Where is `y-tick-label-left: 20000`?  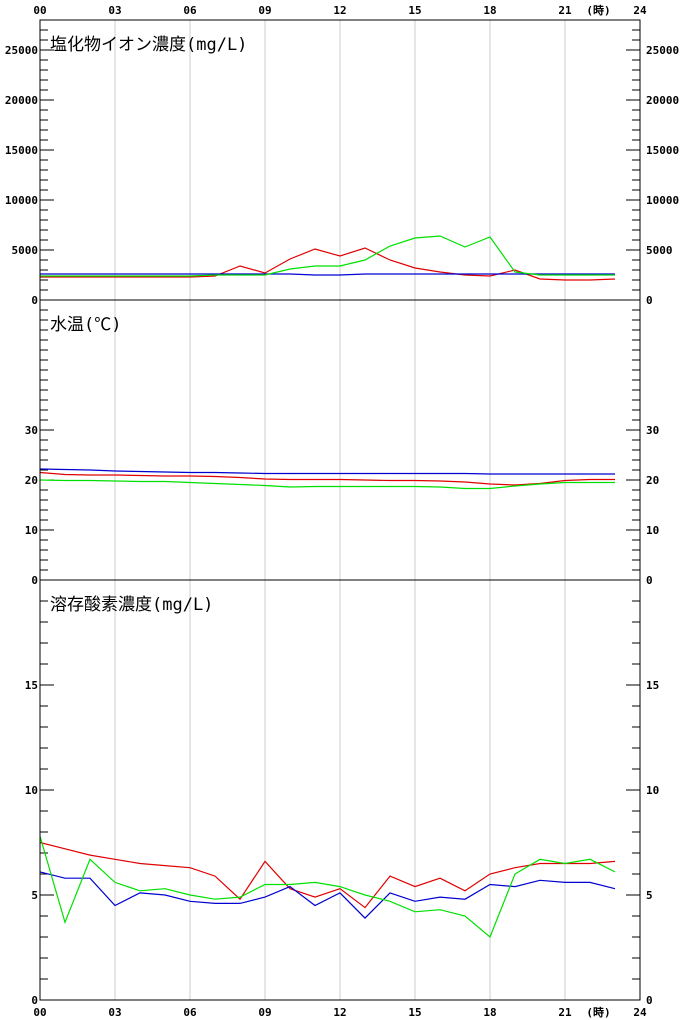 y-tick-label-left: 20000 is located at coordinates (21, 100).